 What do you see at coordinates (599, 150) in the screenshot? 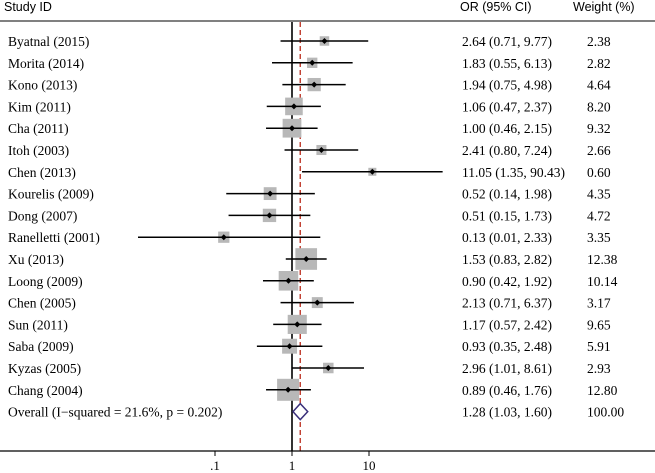
I see `study-weight: 2.66` at bounding box center [599, 150].